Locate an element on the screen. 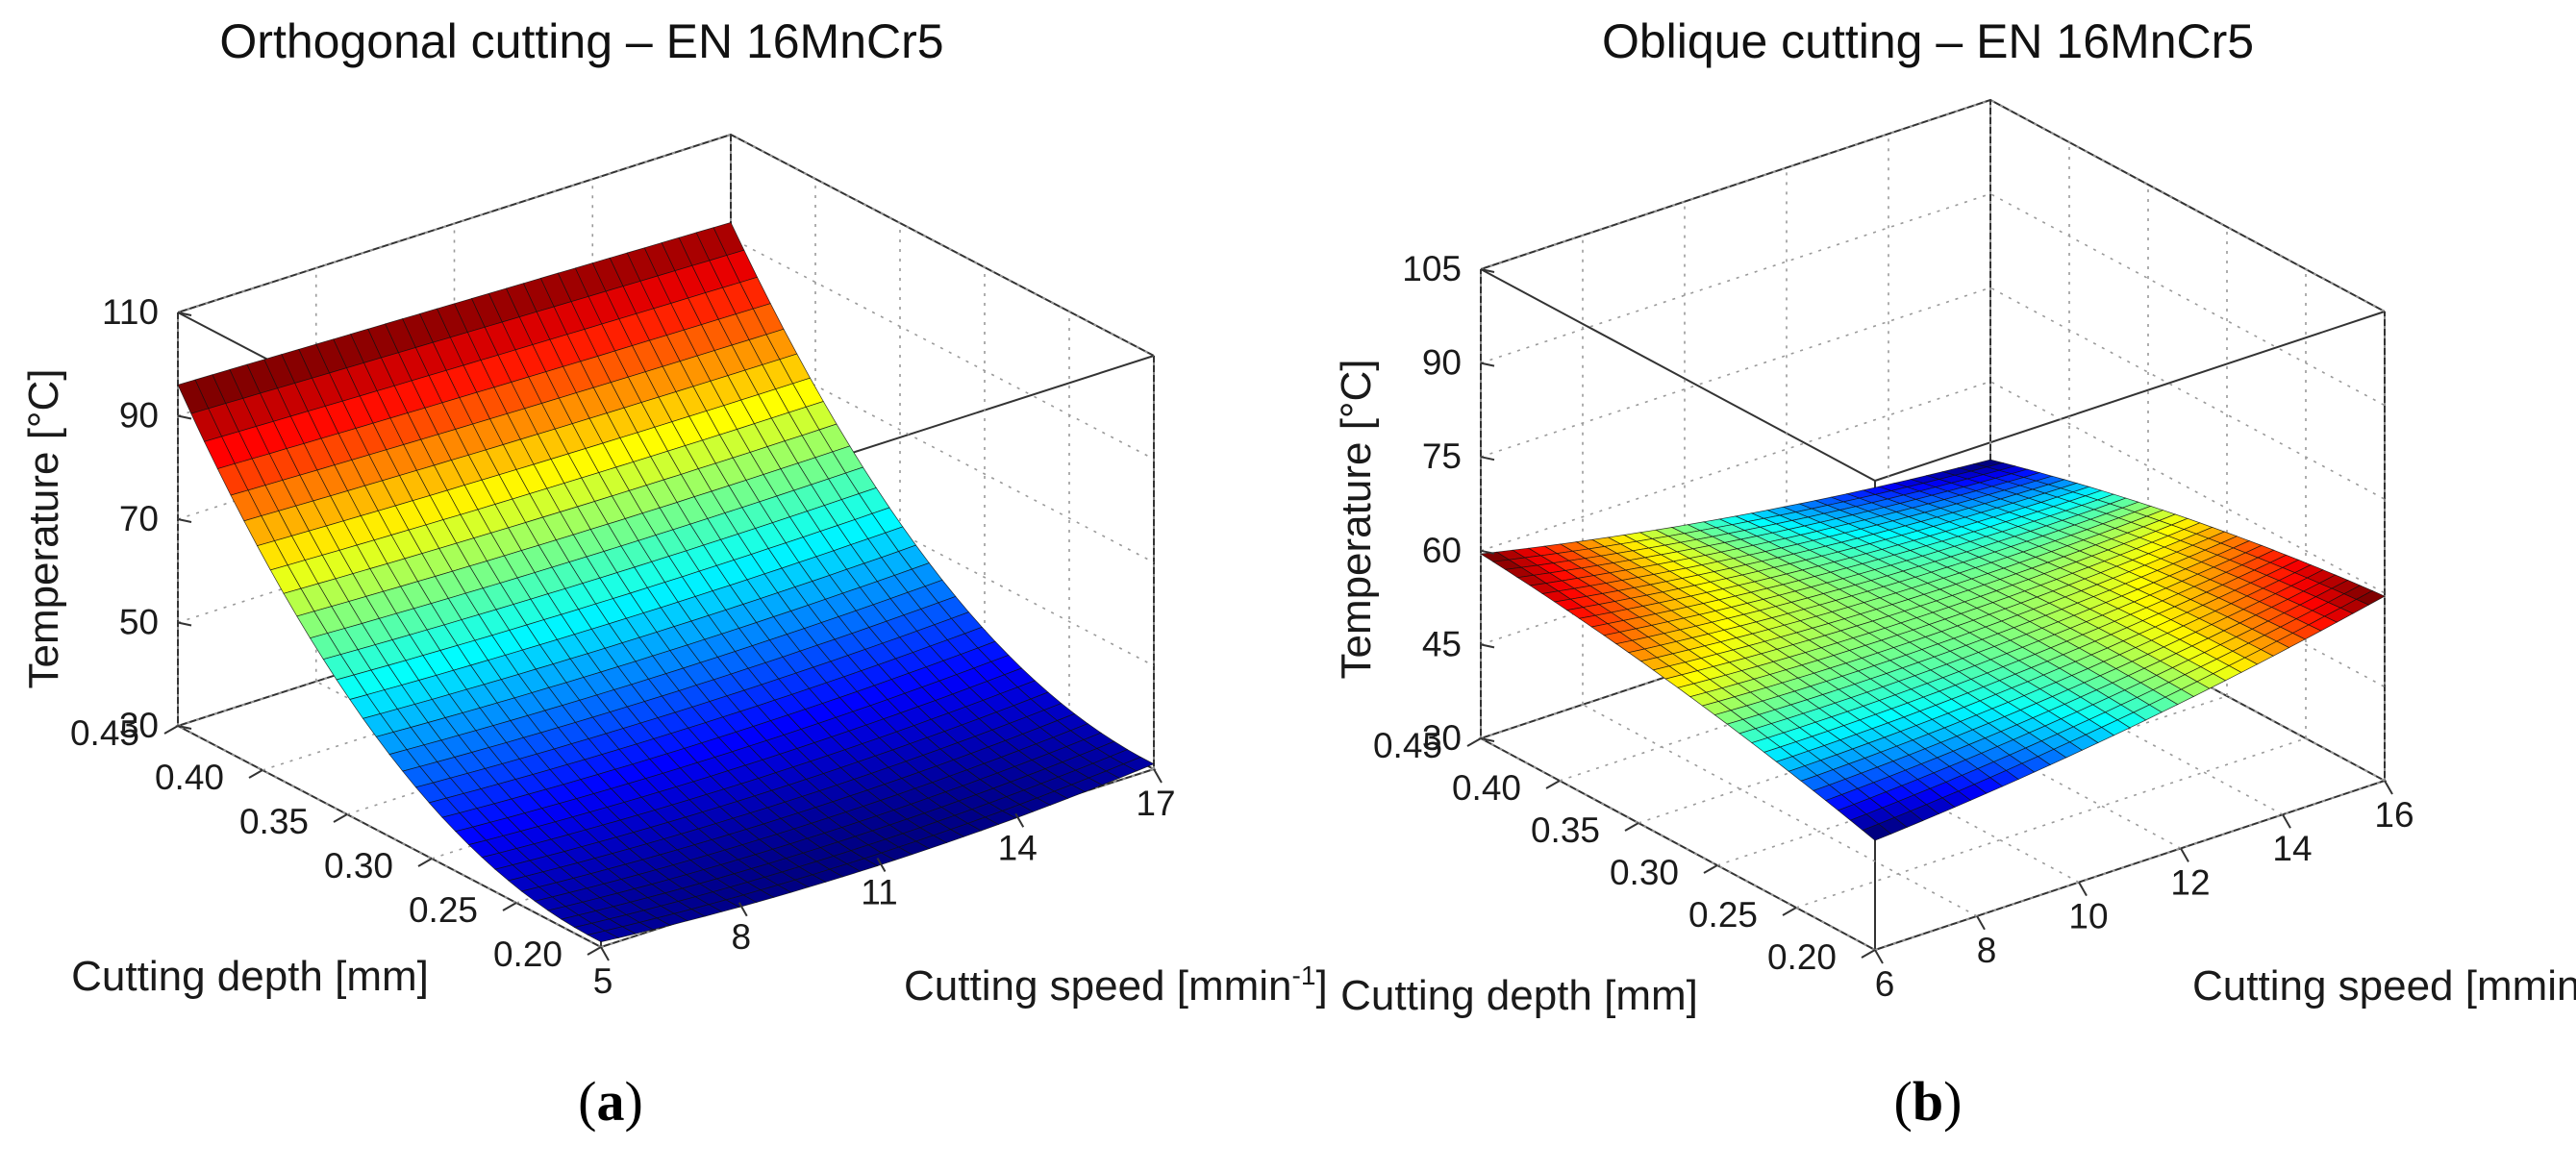 Image resolution: width=2576 pixels, height=1172 pixels. x-tick-label: 6 is located at coordinates (1885, 984).